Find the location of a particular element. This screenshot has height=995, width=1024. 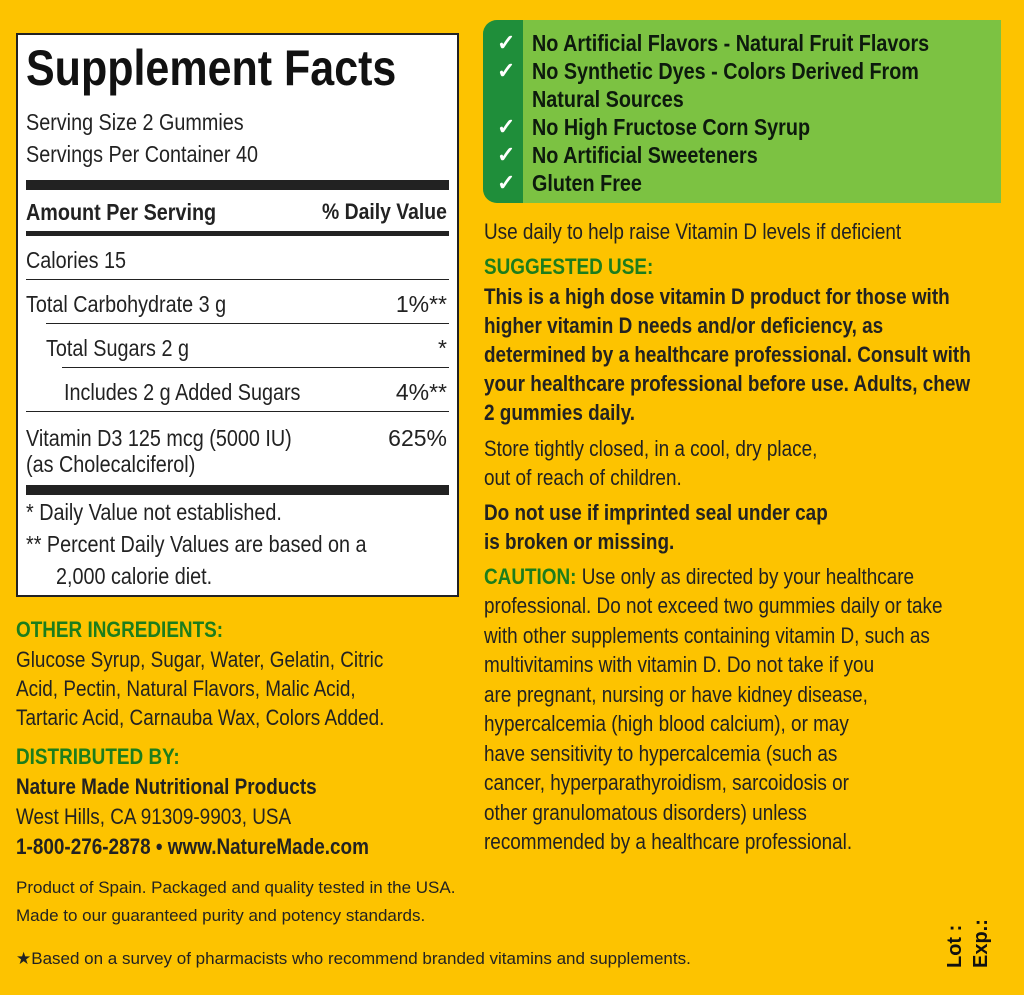

distributor-name: Nature Made Nutritional Products is located at coordinates (166, 786).